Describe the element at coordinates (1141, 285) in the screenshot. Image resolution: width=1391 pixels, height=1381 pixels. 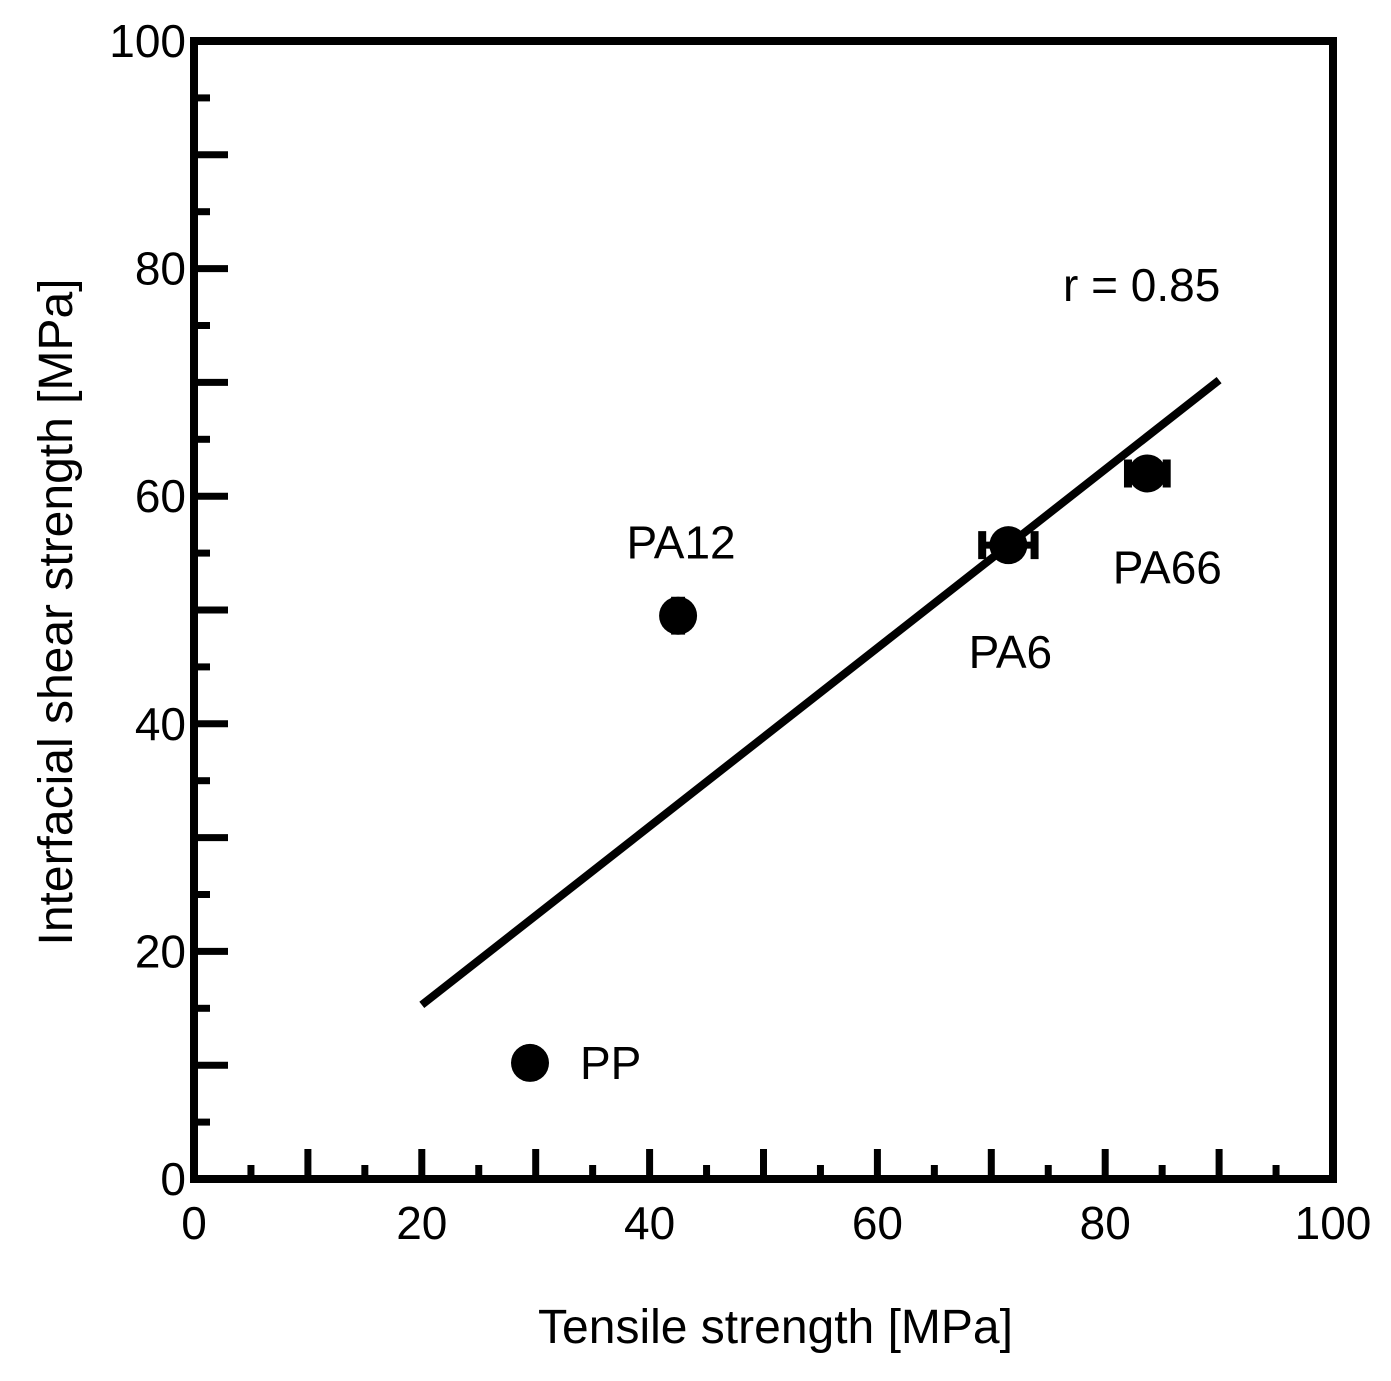
I see `correlation-annotation: r = 0.85` at that location.